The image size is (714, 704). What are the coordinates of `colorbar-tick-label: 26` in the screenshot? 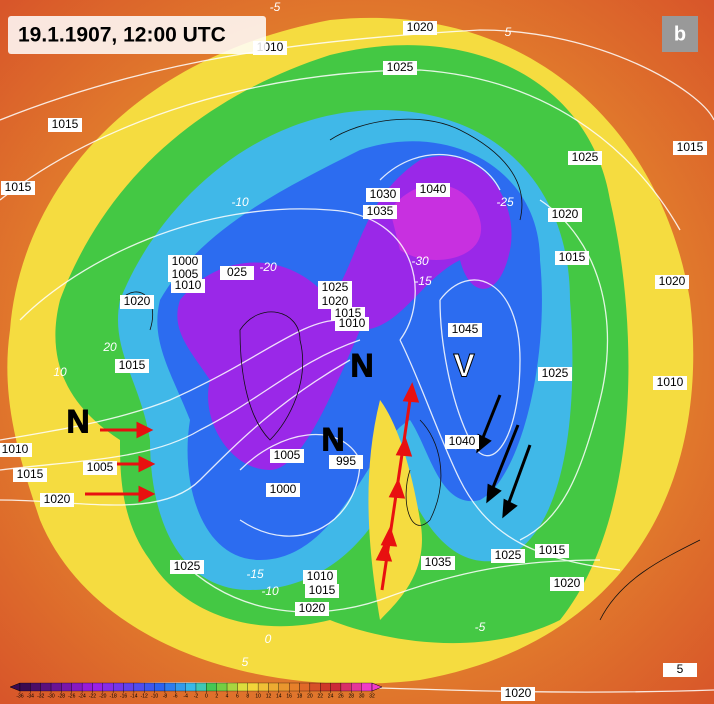 It's located at (341, 696).